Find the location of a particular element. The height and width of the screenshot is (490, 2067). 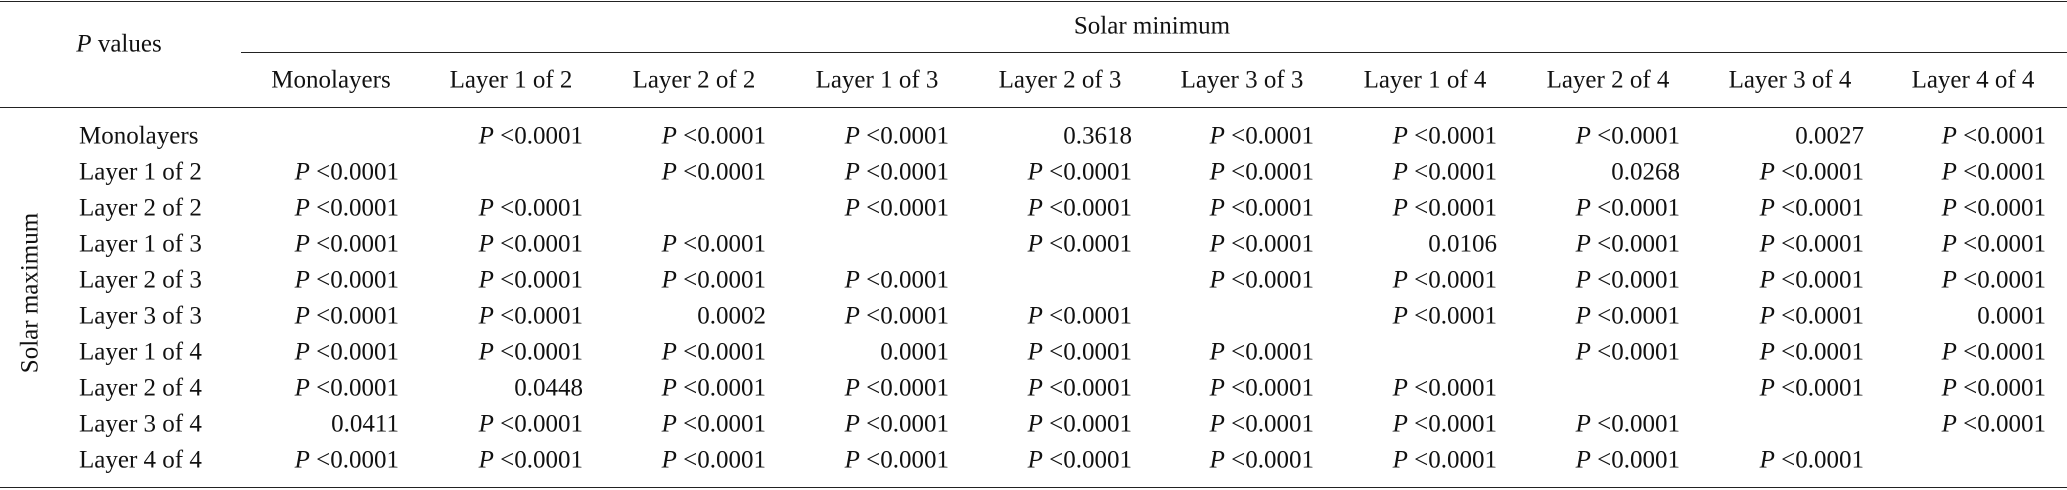

side-header: Solar maximum is located at coordinates (30, 293).